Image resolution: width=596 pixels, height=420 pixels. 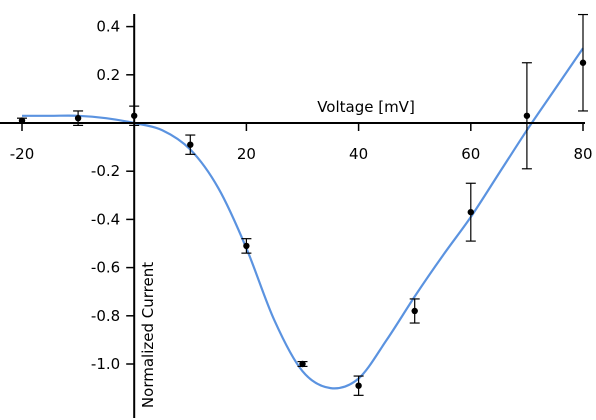 I want to click on x-tick-label: 20, so click(x=246, y=154).